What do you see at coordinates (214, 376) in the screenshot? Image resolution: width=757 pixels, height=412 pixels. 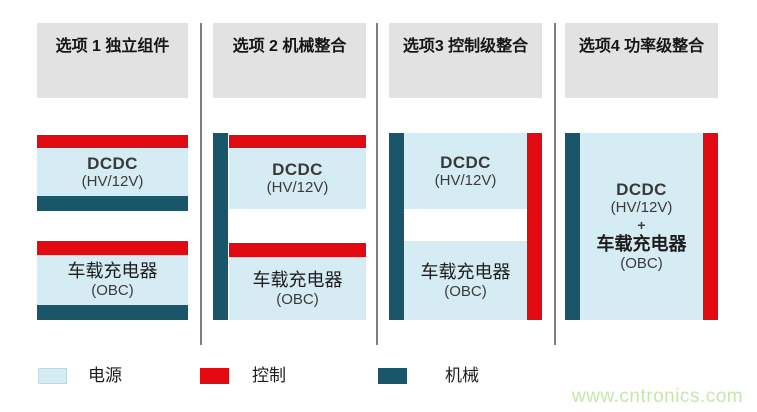 I see `legend-swatch-control` at bounding box center [214, 376].